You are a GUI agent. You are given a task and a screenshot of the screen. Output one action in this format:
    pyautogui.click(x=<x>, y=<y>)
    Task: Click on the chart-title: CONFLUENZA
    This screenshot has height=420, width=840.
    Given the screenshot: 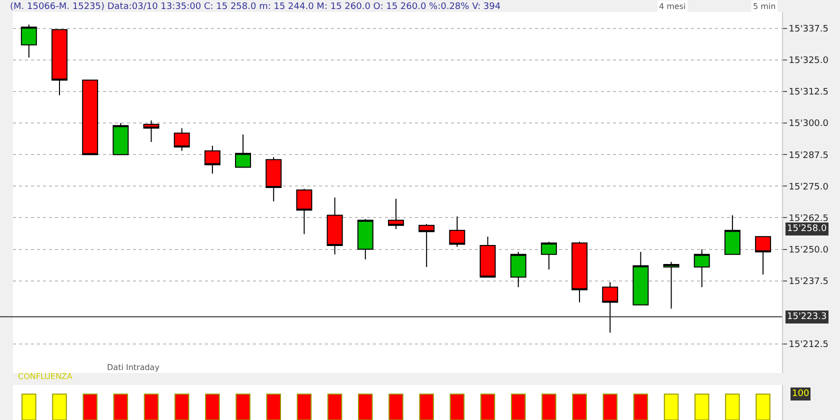 What is the action you would take?
    pyautogui.click(x=45, y=376)
    